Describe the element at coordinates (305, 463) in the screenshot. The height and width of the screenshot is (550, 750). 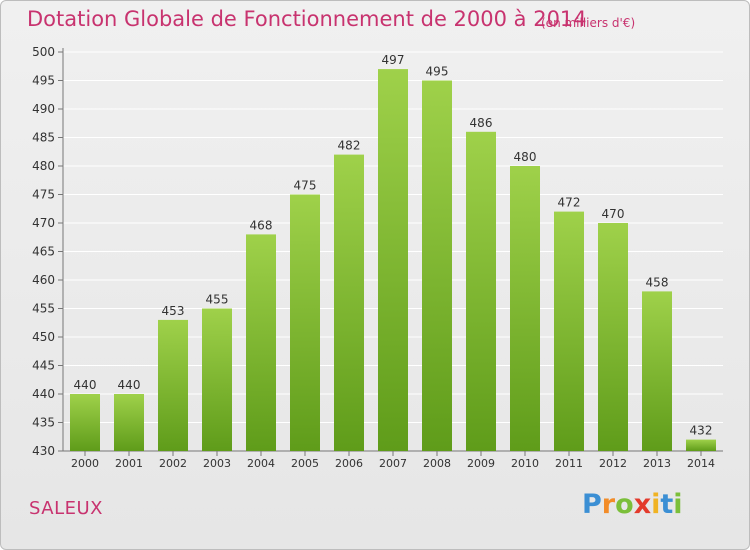
I see `x-tick-label: 2005` at that location.